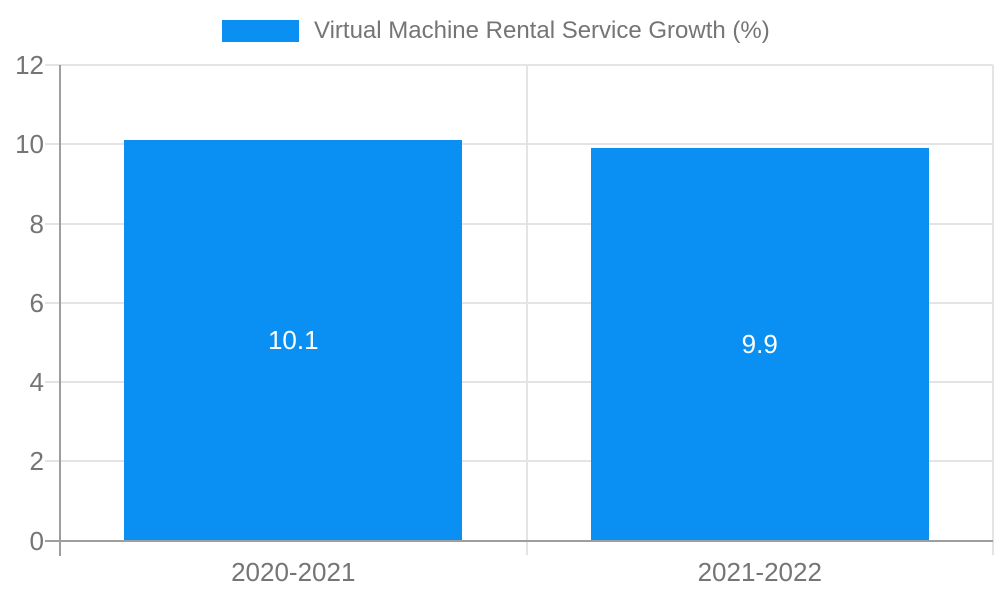  What do you see at coordinates (36, 461) in the screenshot?
I see `y-axis-label: 2` at bounding box center [36, 461].